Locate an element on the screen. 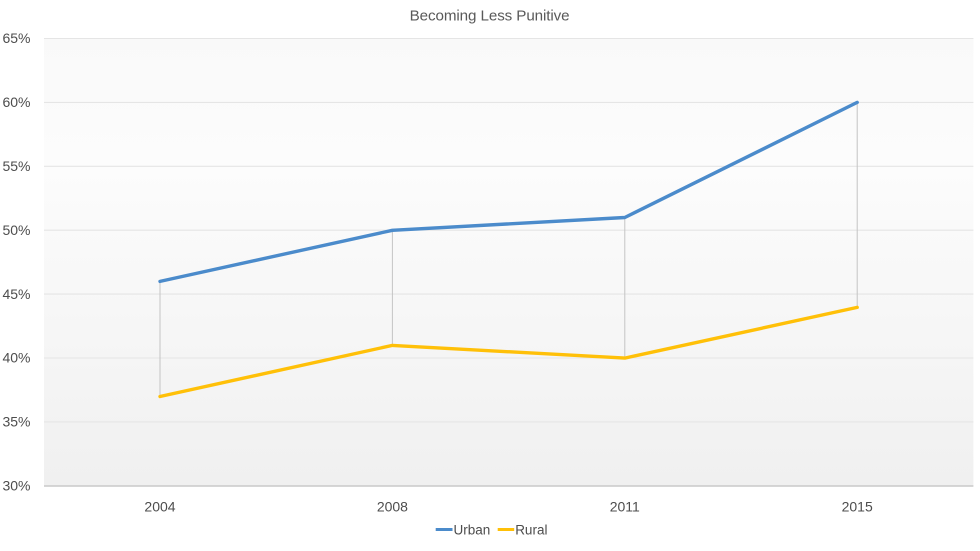  svg-text: 60% is located at coordinates (16, 102).